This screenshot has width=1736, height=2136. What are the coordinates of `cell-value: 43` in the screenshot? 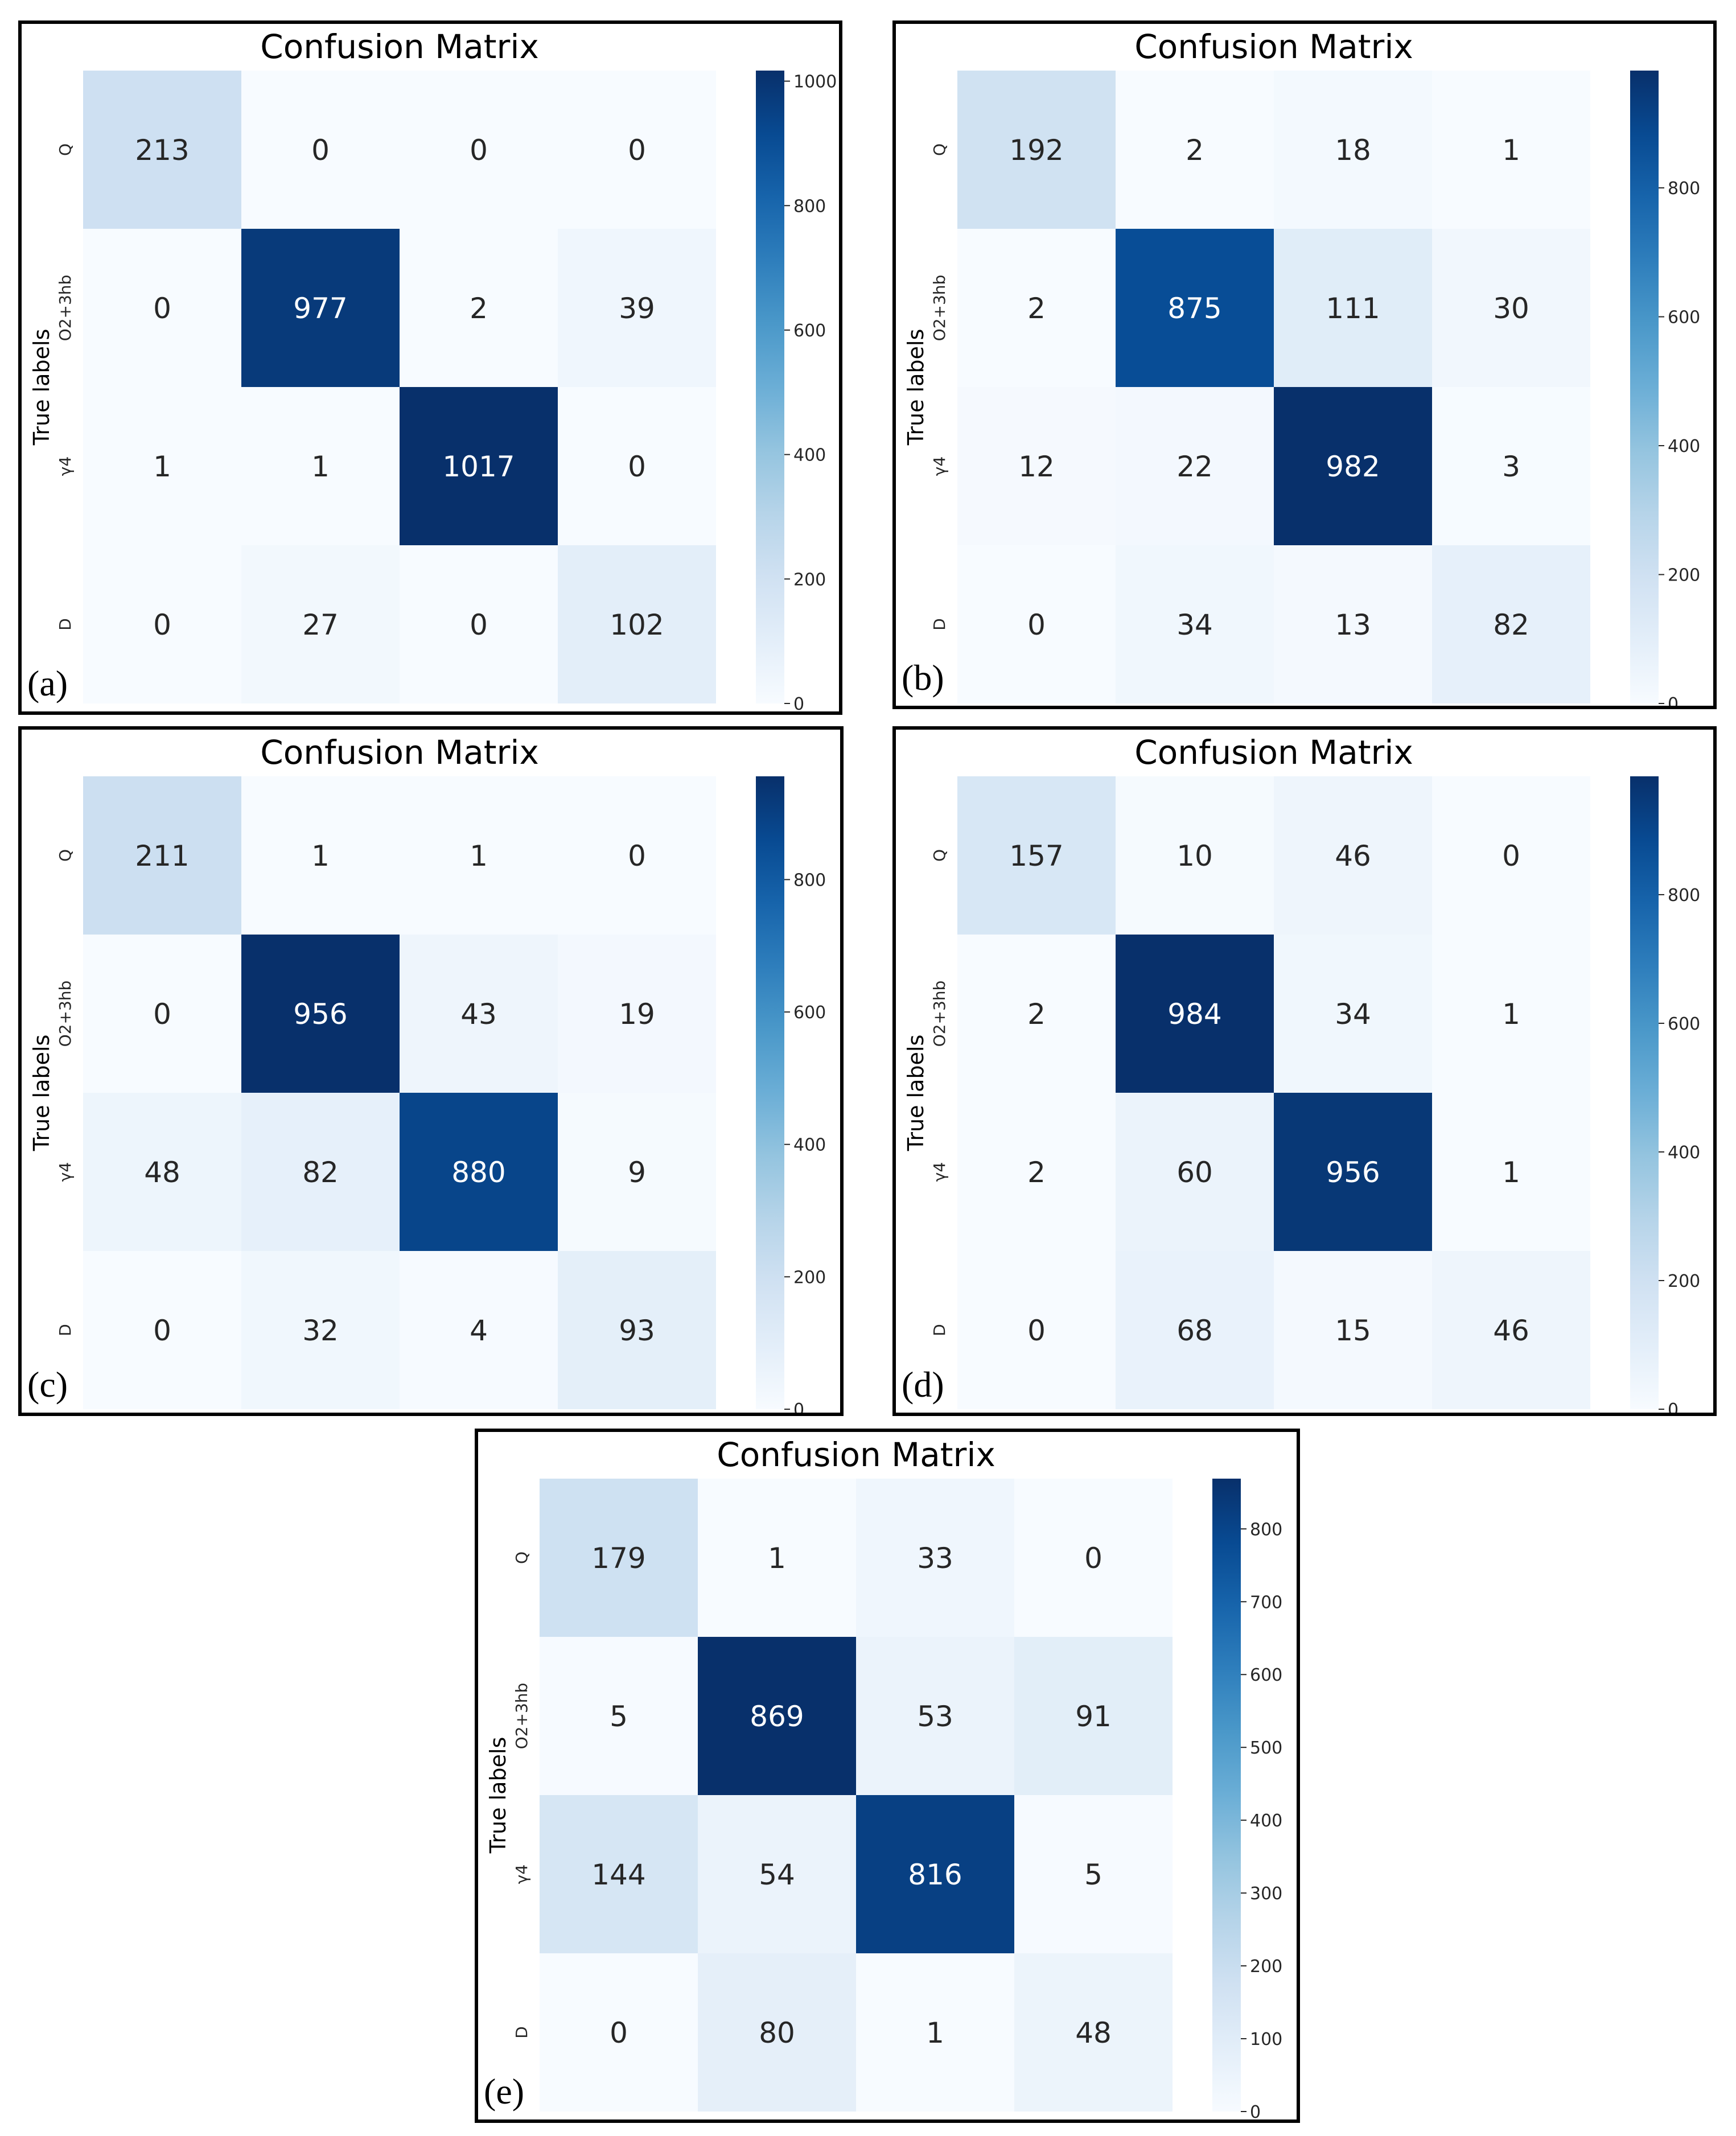 It's located at (478, 1014).